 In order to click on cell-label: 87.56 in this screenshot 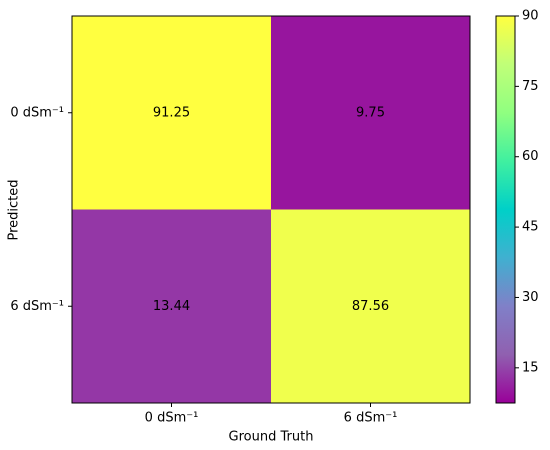, I will do `click(370, 306)`.